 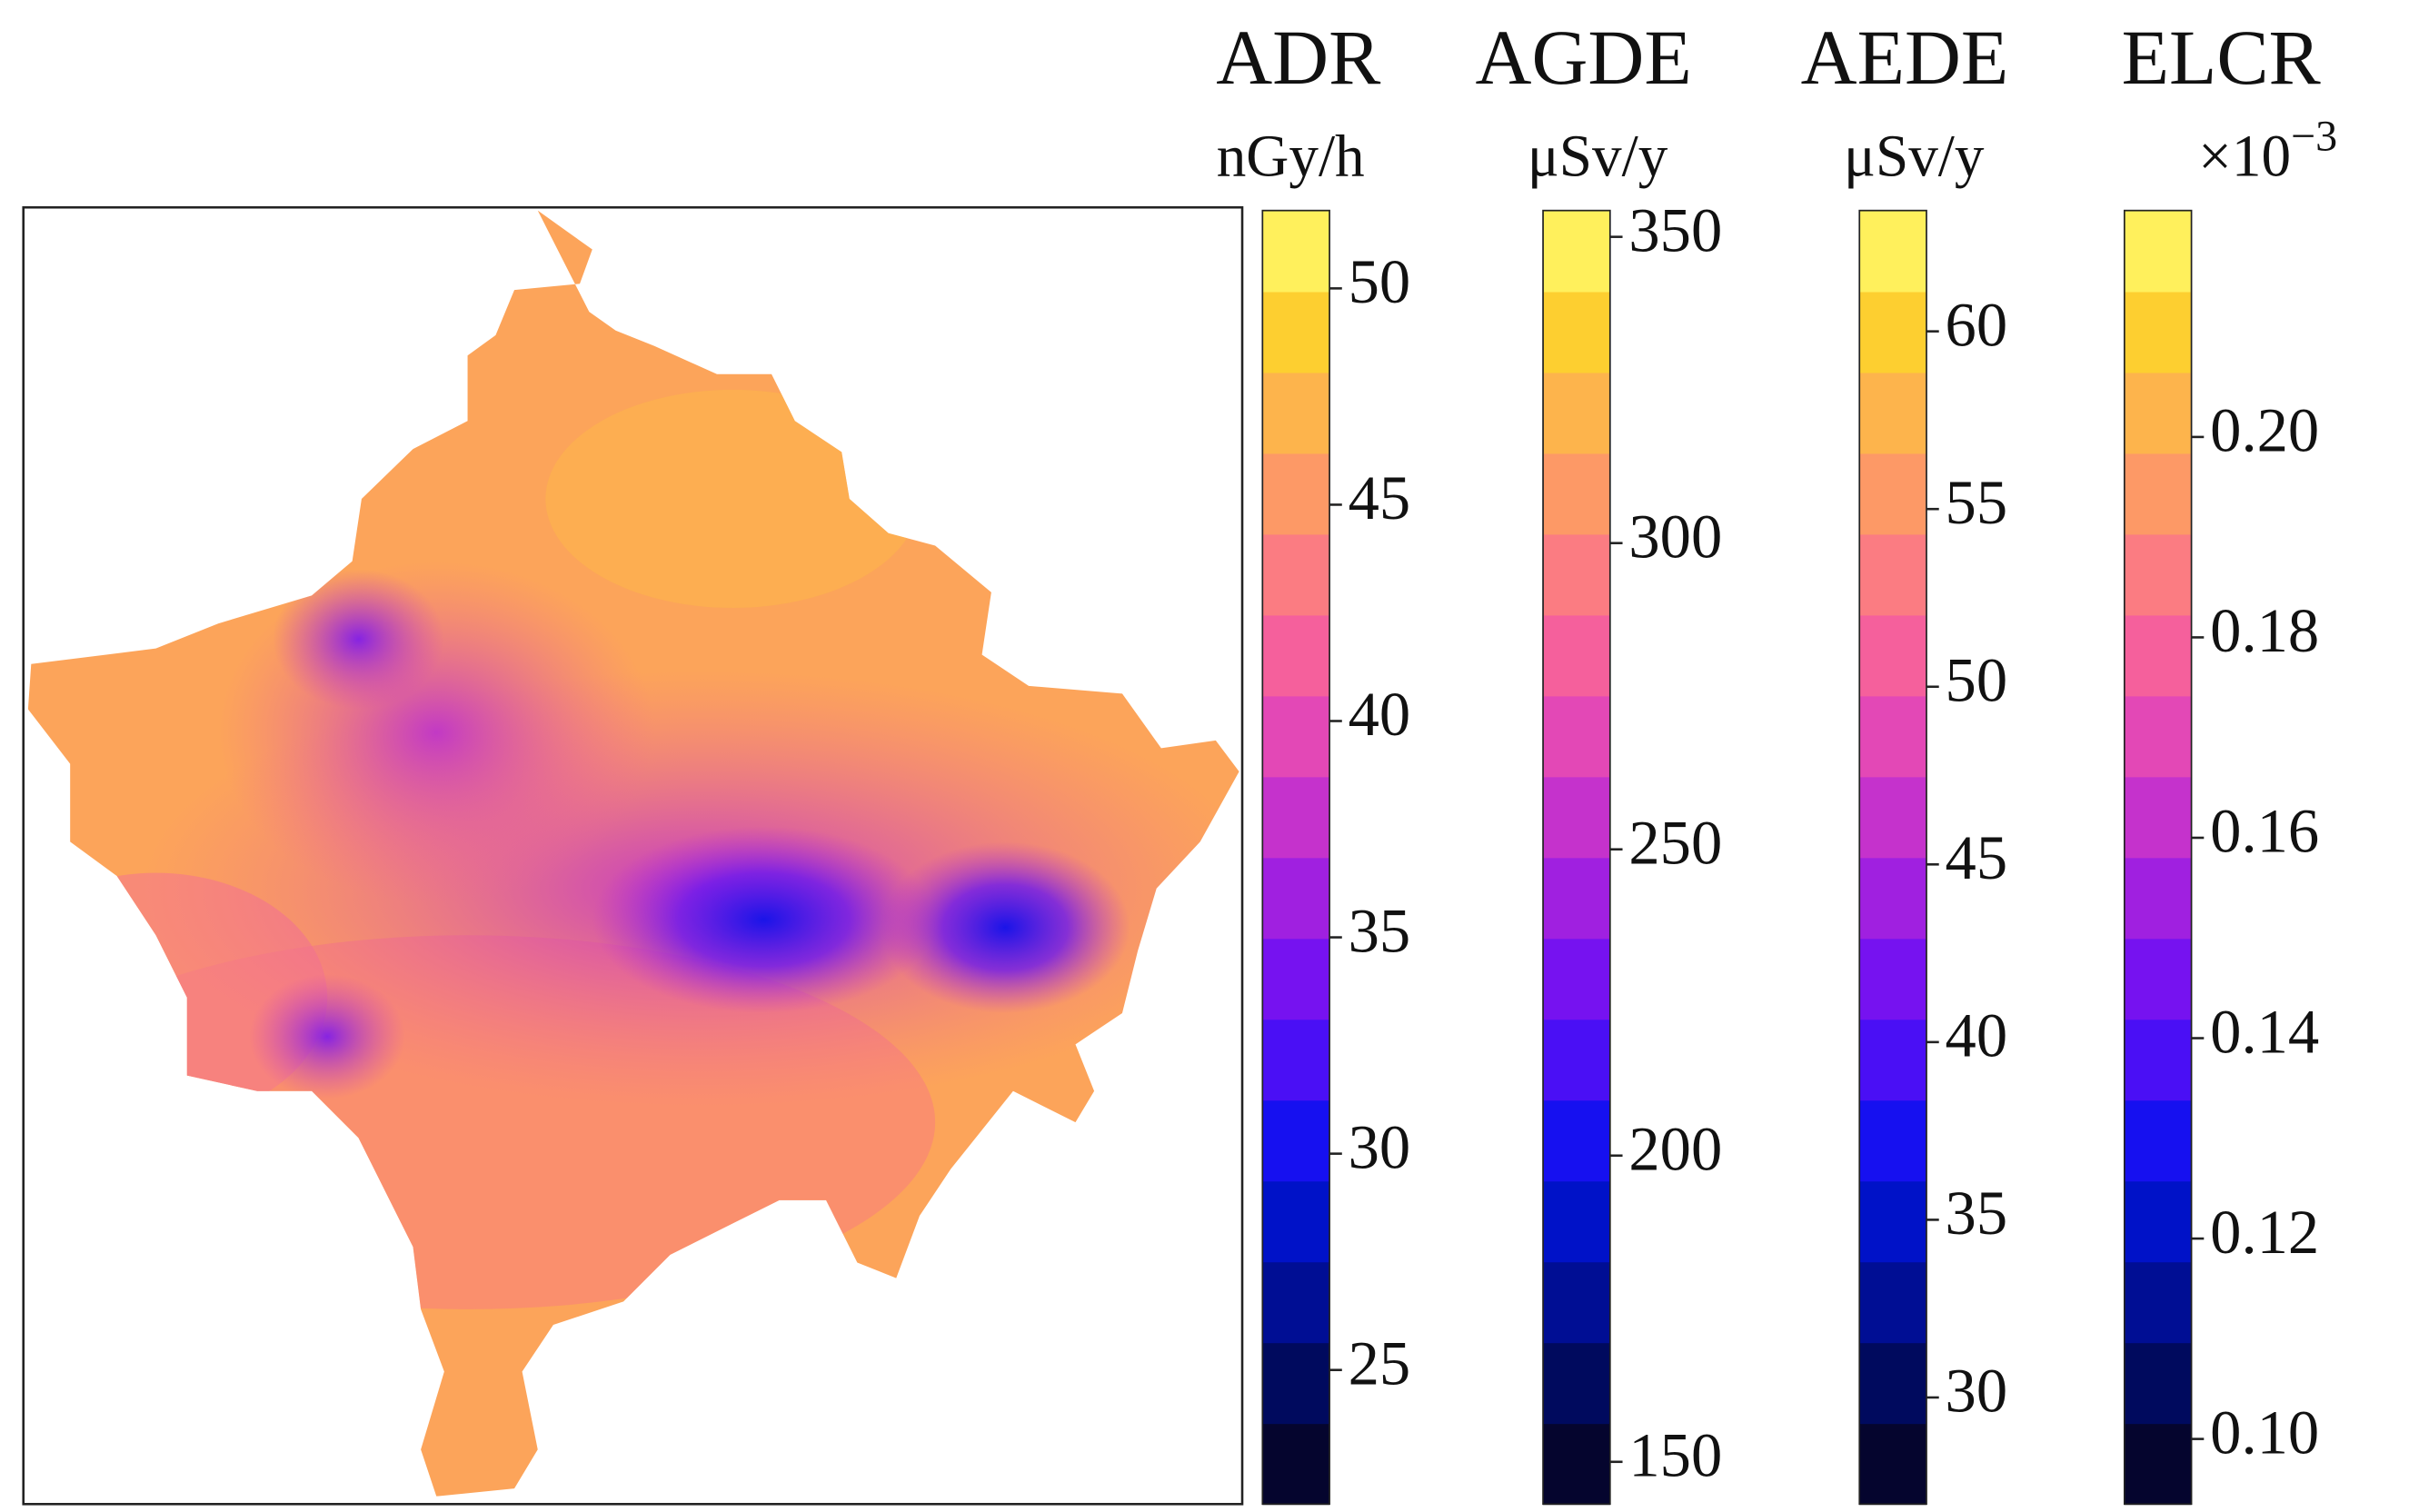 What do you see at coordinates (1977, 502) in the screenshot?
I see `tick-label: 55` at bounding box center [1977, 502].